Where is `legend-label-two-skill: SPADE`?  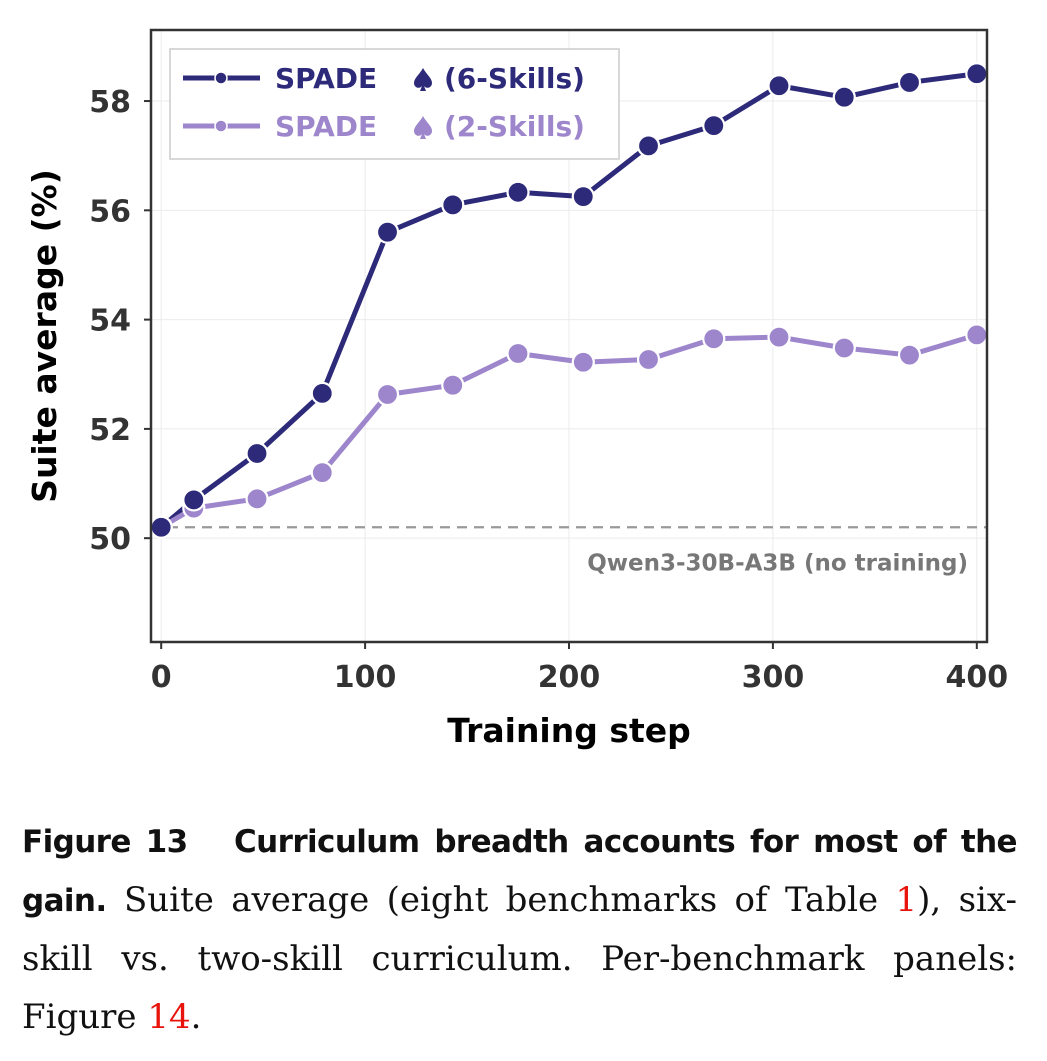
legend-label-two-skill: SPADE is located at coordinates (326, 126).